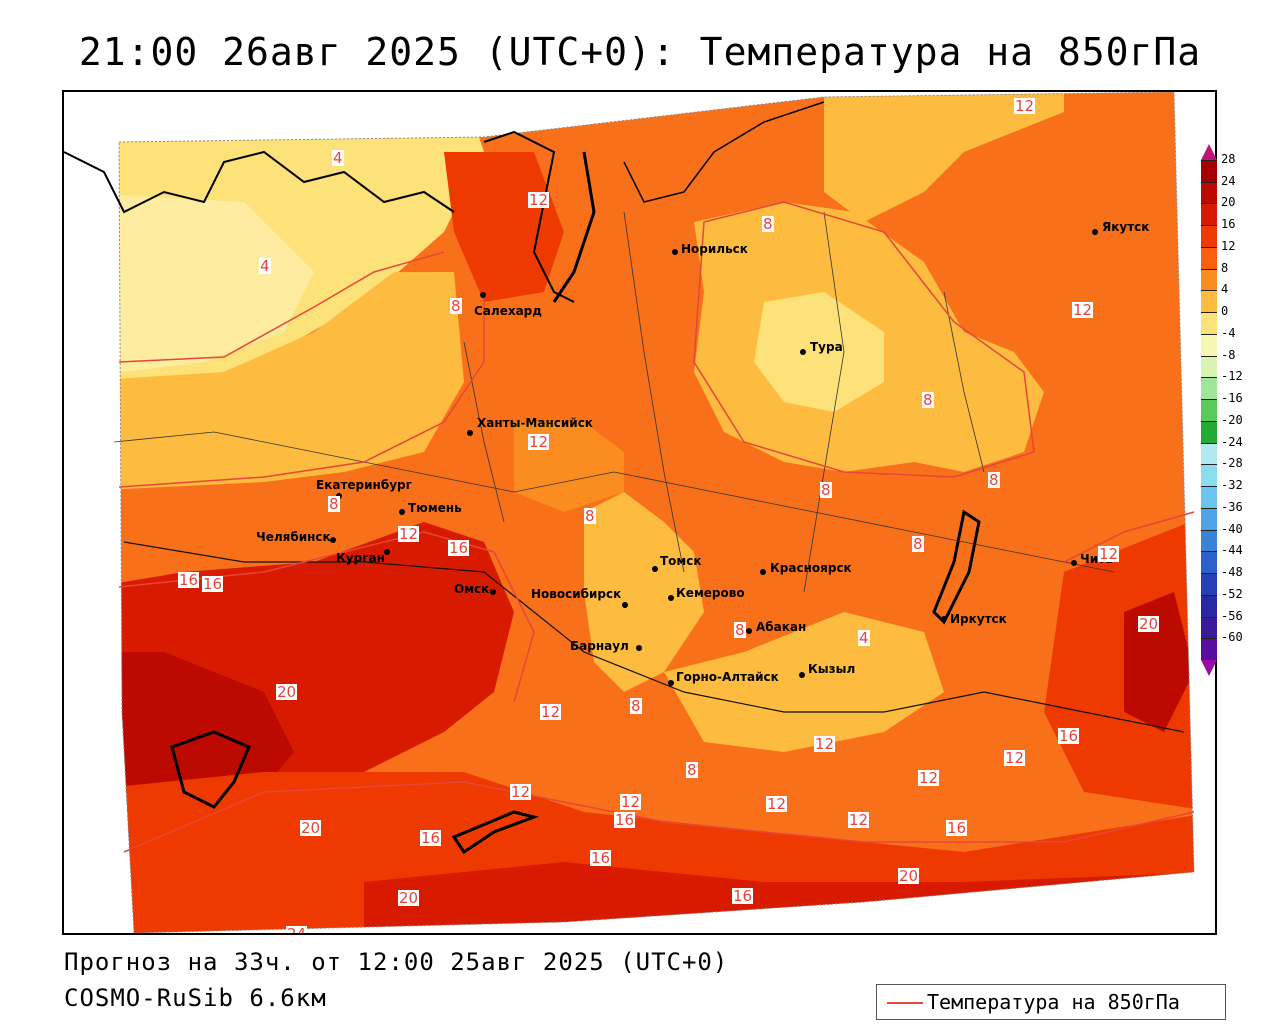 This screenshot has width=1280, height=1024. Describe the element at coordinates (1232, 485) in the screenshot. I see `colorbar-label: -32` at that location.